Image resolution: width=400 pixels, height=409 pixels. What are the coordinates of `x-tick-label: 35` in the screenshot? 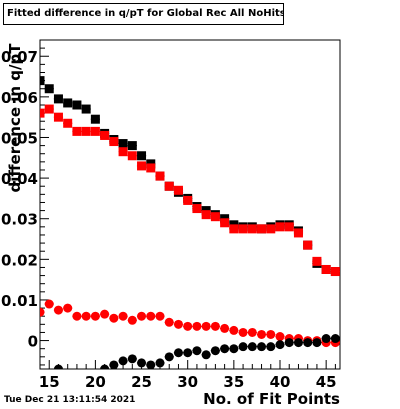 It's located at (233, 382).